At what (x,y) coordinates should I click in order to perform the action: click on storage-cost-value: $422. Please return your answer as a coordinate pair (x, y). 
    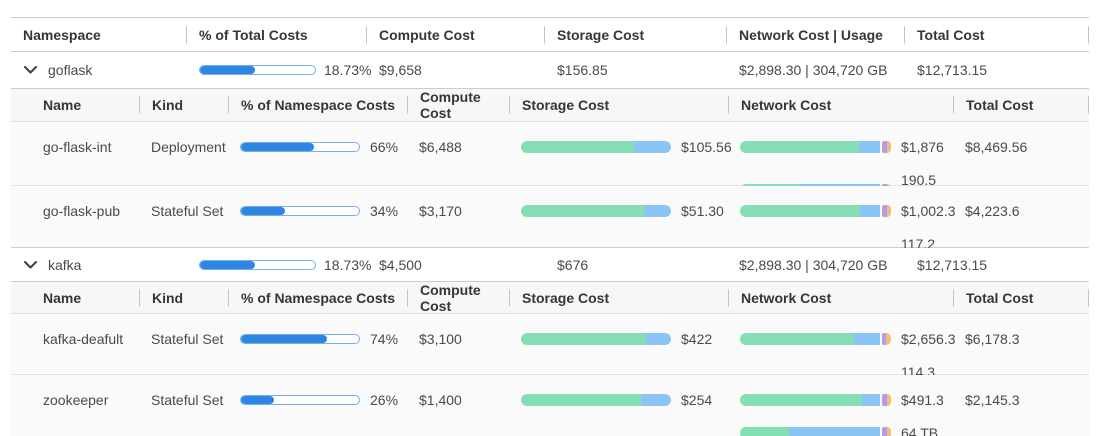
    Looking at the image, I should click on (697, 339).